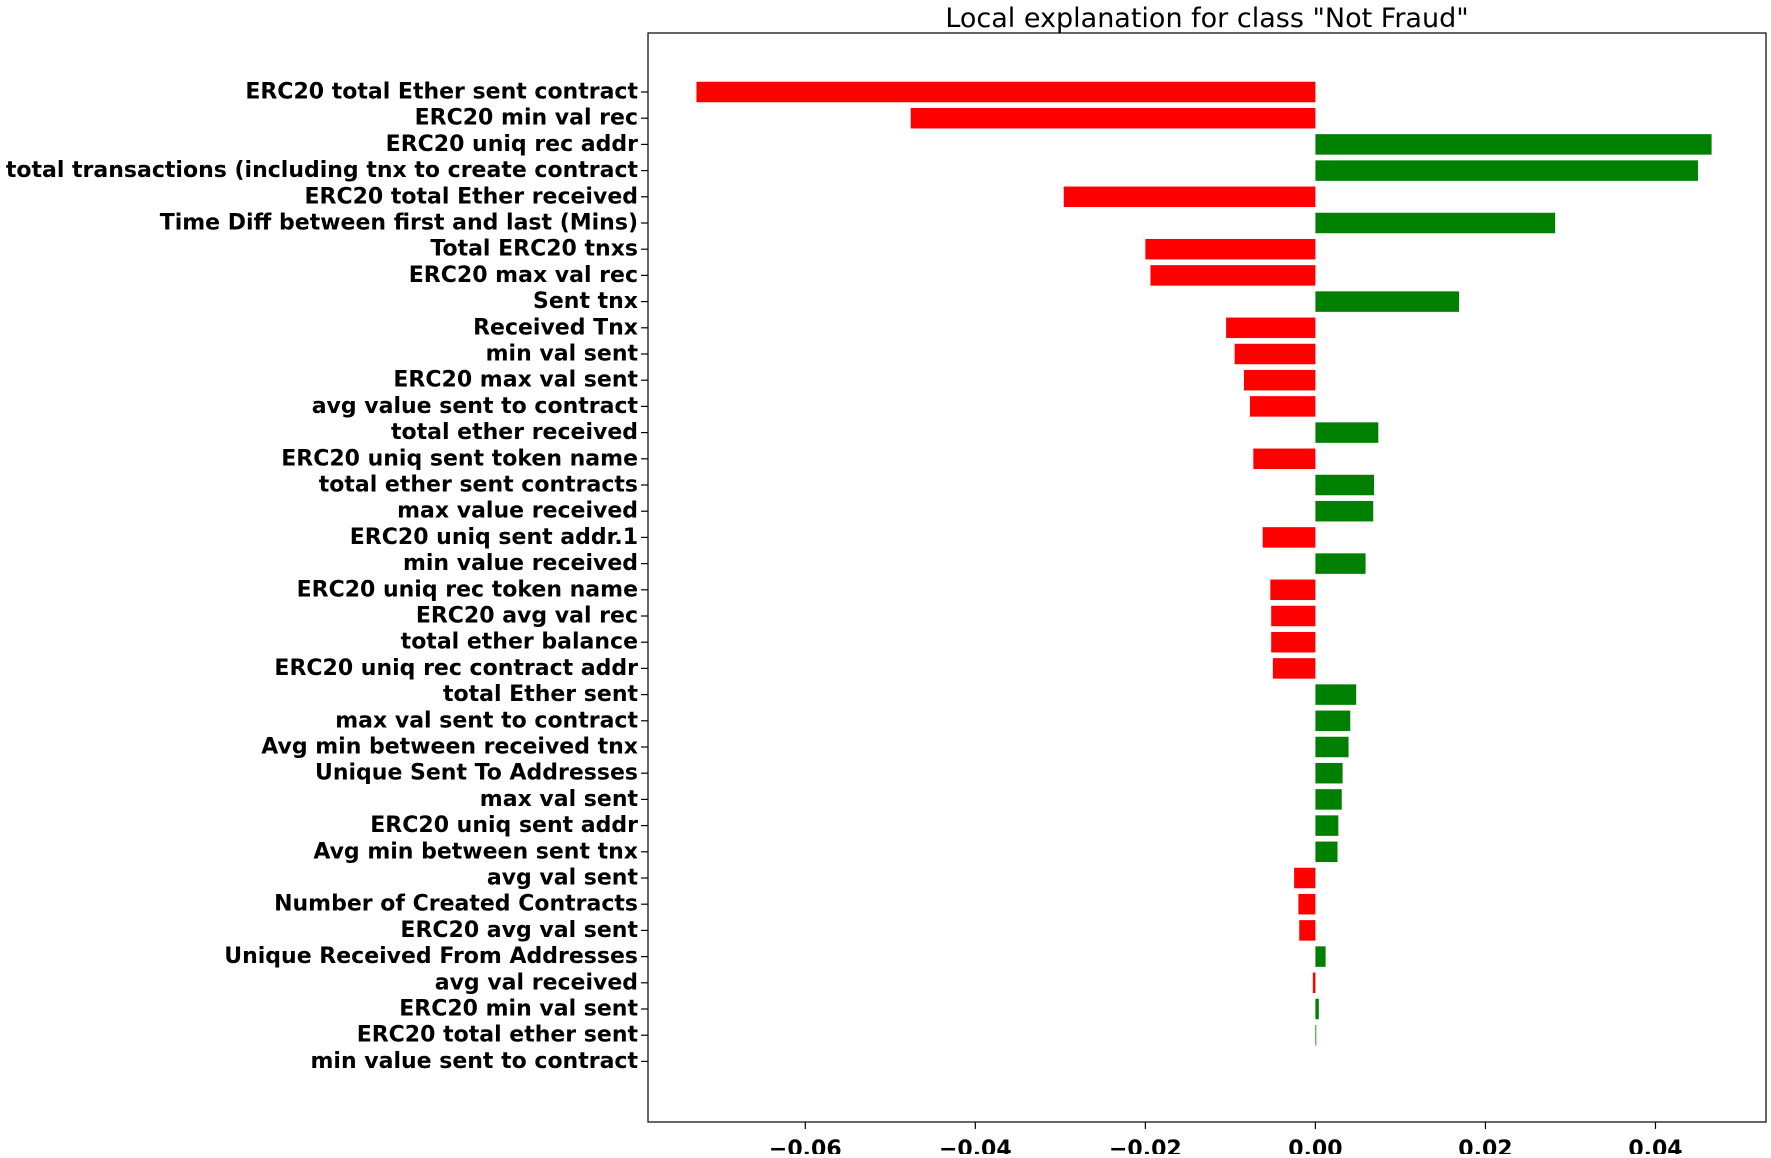 The image size is (1771, 1158). I want to click on category-label: ERC20 total Ether sent contract, so click(441, 92).